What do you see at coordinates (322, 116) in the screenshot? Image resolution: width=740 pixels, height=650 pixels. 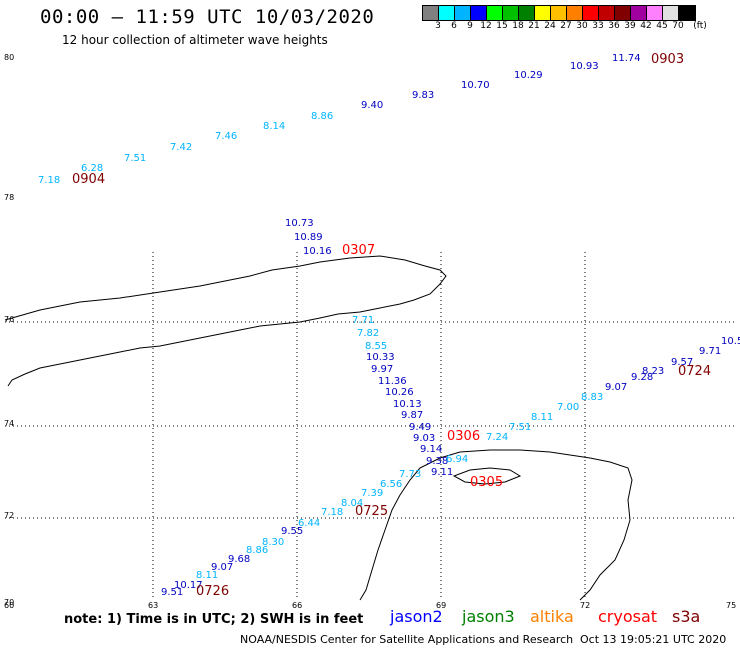 I see `wave-height-value: 8.86` at bounding box center [322, 116].